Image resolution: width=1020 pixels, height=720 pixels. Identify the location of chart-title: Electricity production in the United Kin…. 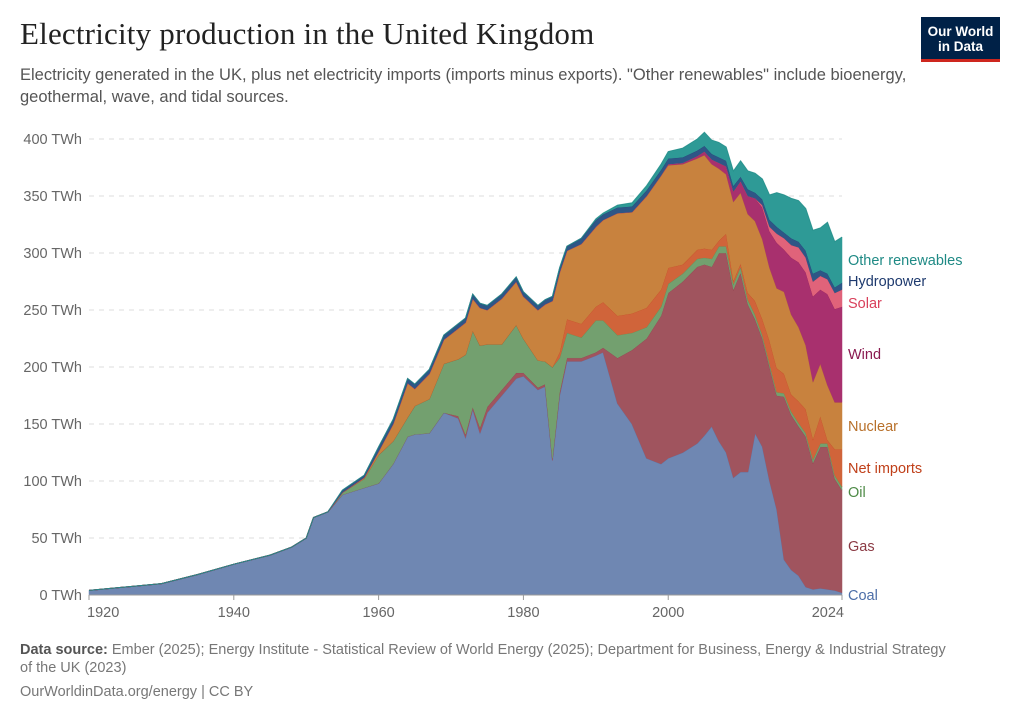
(307, 33).